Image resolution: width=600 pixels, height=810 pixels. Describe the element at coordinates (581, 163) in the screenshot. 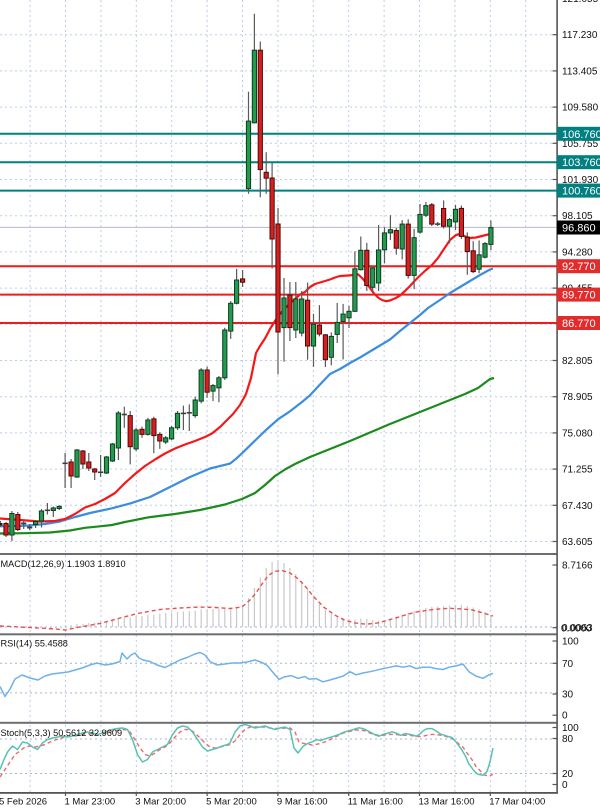

I see `svg-text: 103.760` at that location.